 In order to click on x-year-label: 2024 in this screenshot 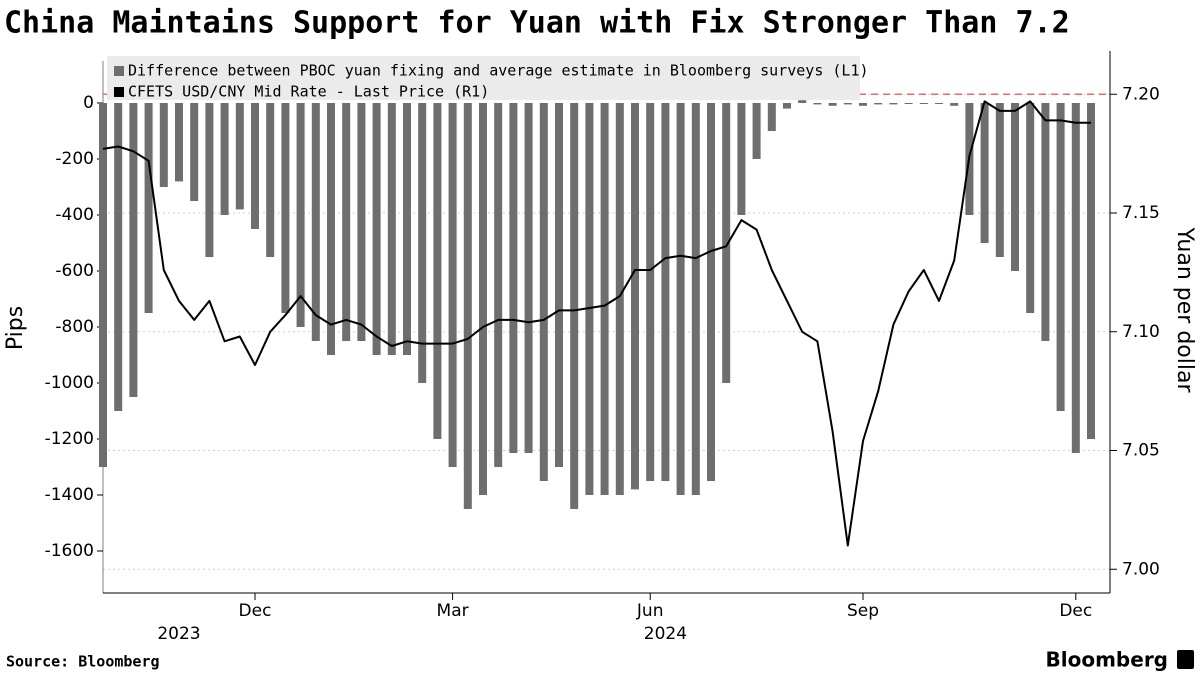, I will do `click(665, 634)`.